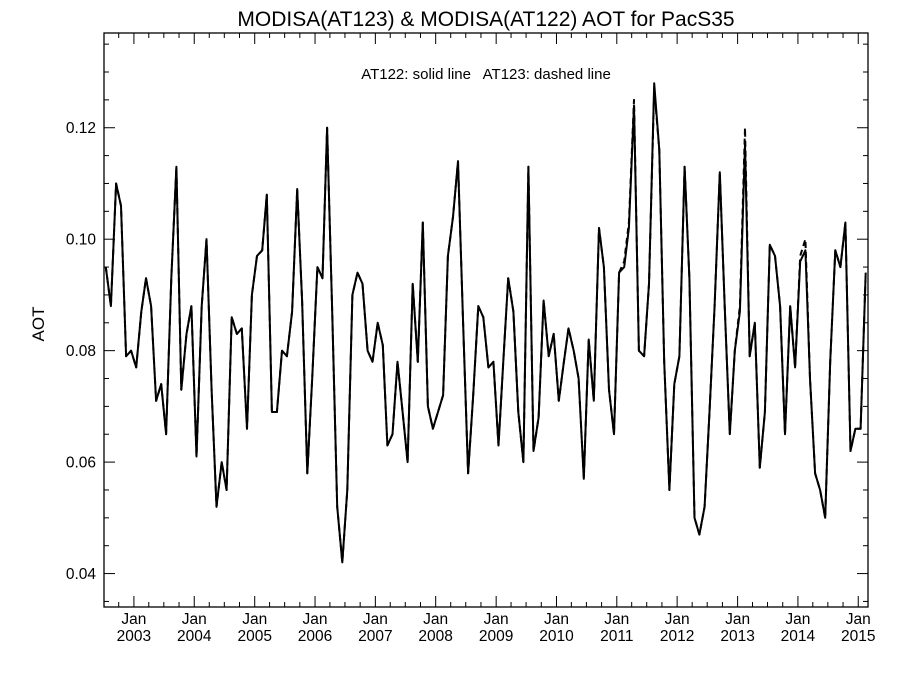 This screenshot has height=675, width=900. Describe the element at coordinates (315, 636) in the screenshot. I see `x-tick-year-label: 2006` at that location.